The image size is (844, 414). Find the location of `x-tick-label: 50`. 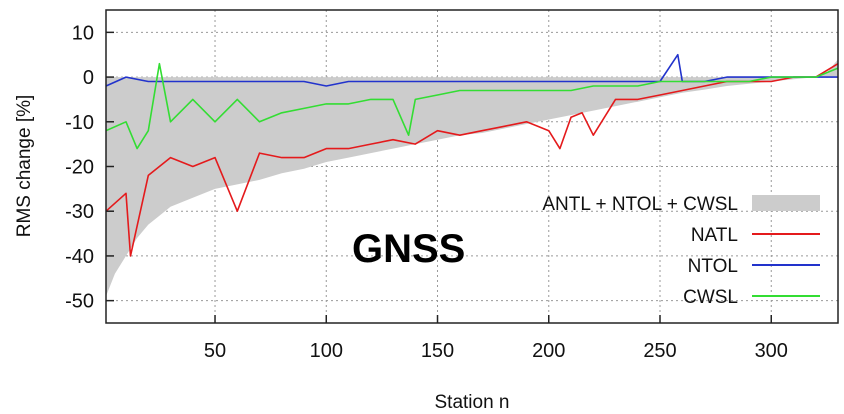

x-tick-label: 50 is located at coordinates (215, 351).